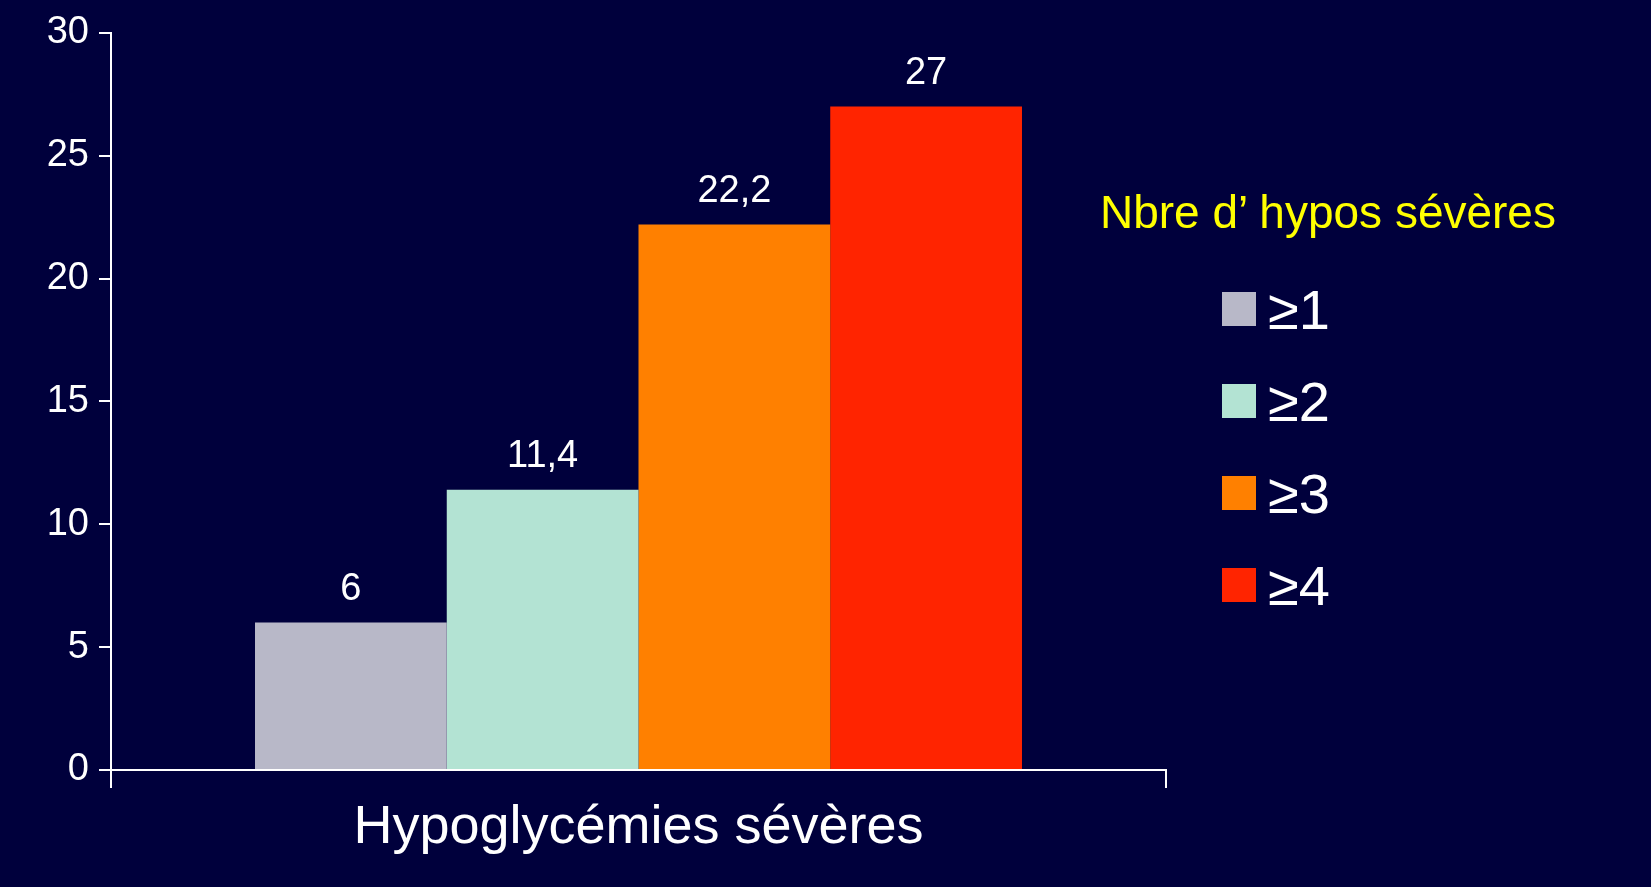 This screenshot has width=1651, height=887. I want to click on legend-label: ≥2, so click(1299, 401).